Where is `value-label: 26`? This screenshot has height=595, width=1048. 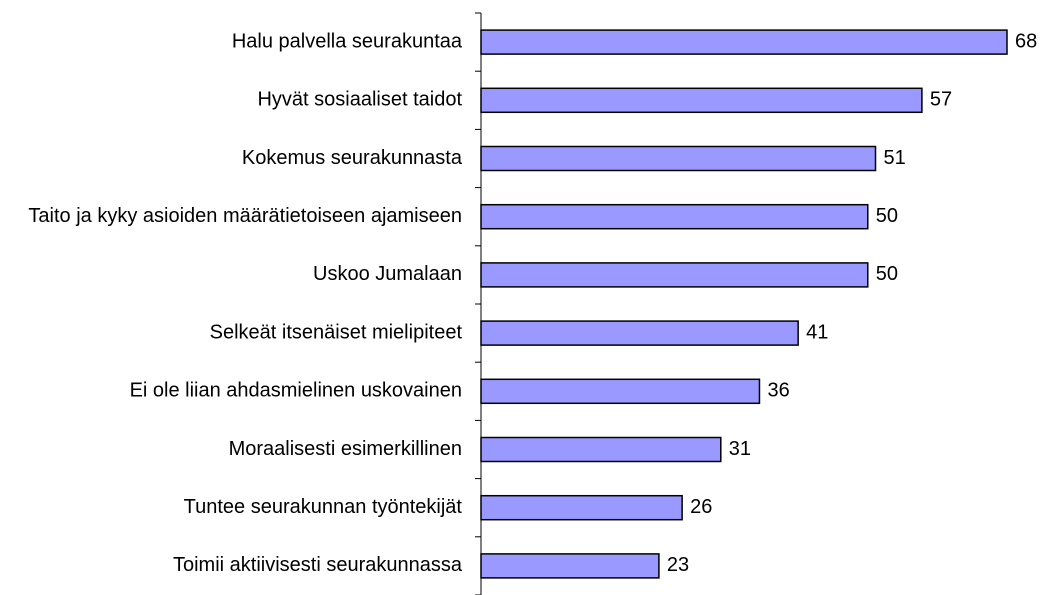 value-label: 26 is located at coordinates (701, 507).